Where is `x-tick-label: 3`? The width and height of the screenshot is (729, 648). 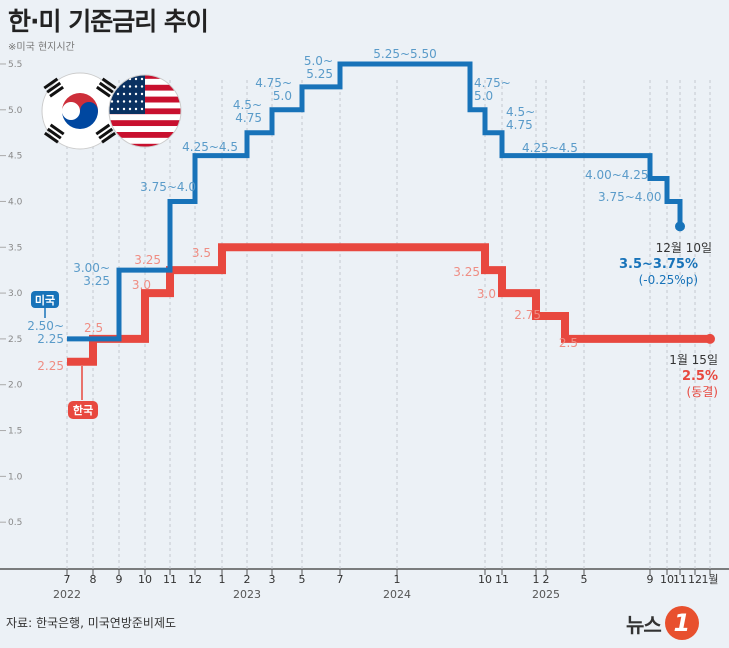 x-tick-label: 3 is located at coordinates (272, 579).